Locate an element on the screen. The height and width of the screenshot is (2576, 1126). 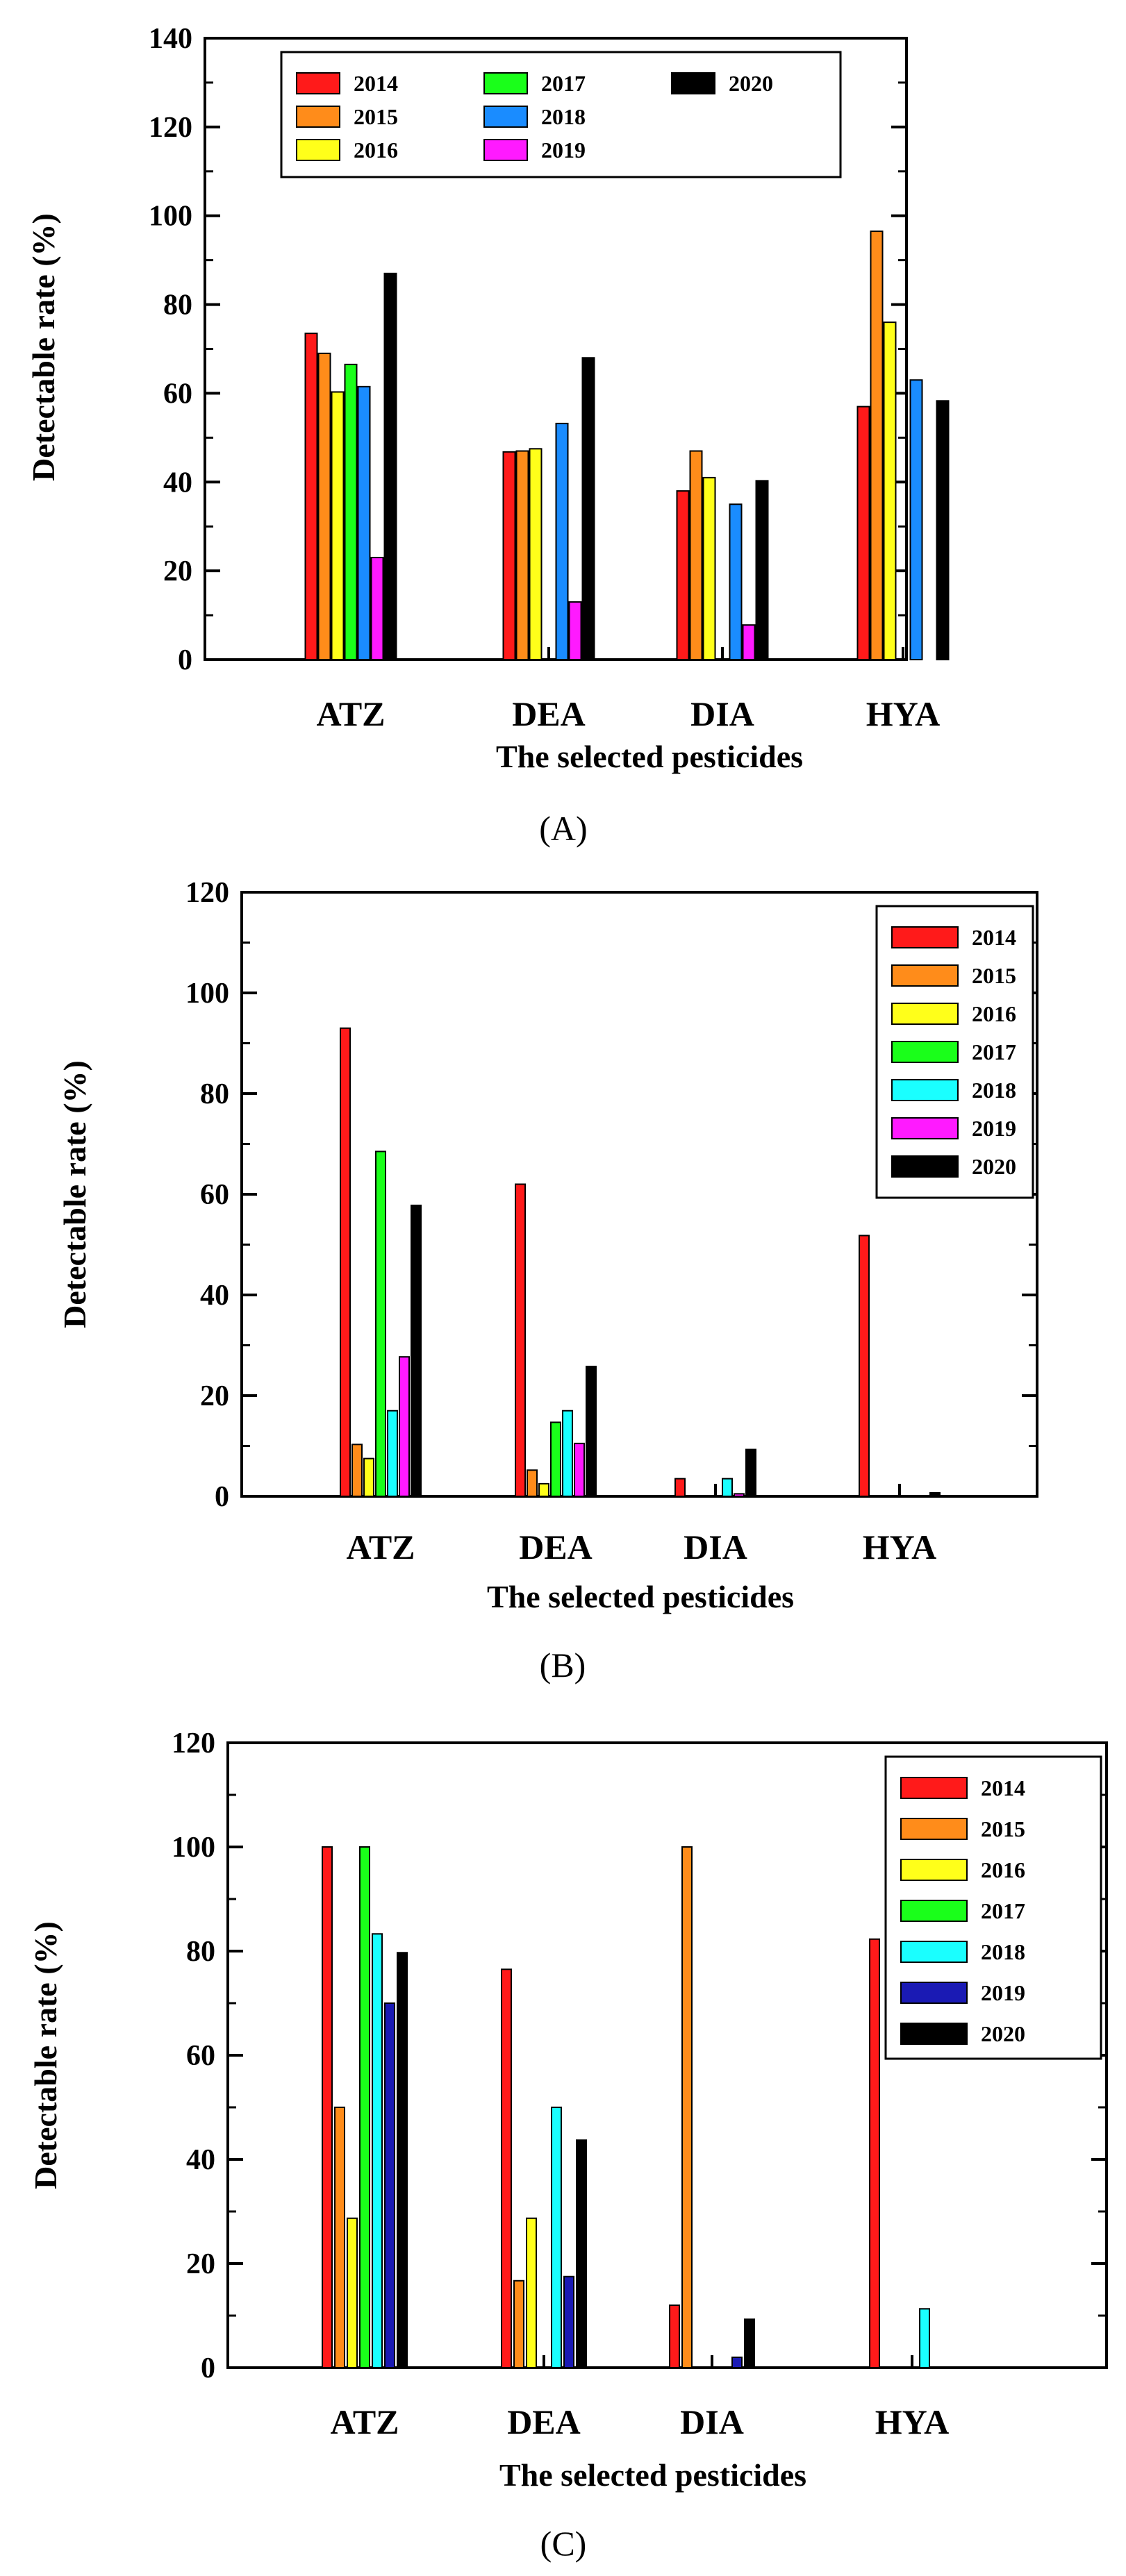
y-tick-label: 140 is located at coordinates (171, 39).